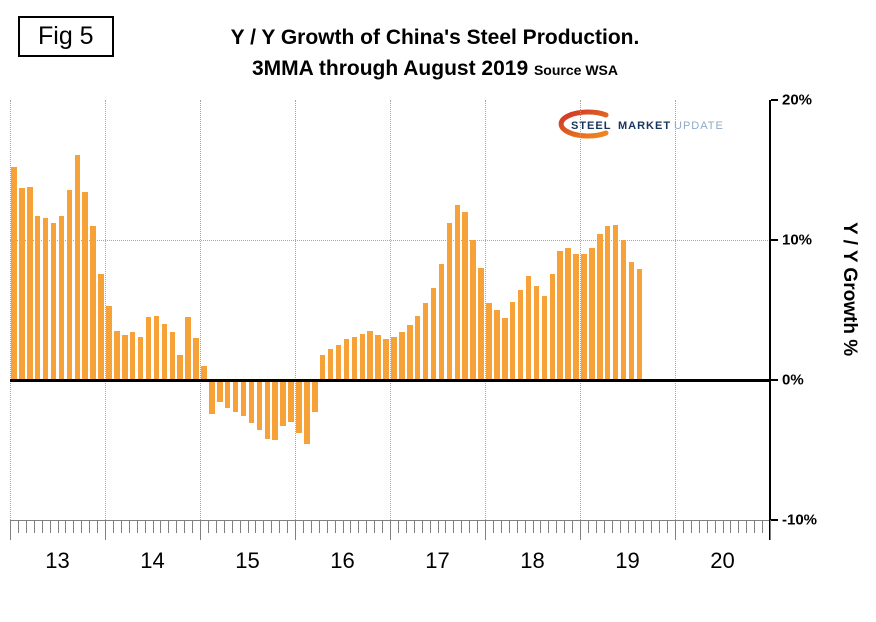 This screenshot has width=876, height=622. What do you see at coordinates (66, 36) in the screenshot?
I see `figure-label-box: Fig 5` at bounding box center [66, 36].